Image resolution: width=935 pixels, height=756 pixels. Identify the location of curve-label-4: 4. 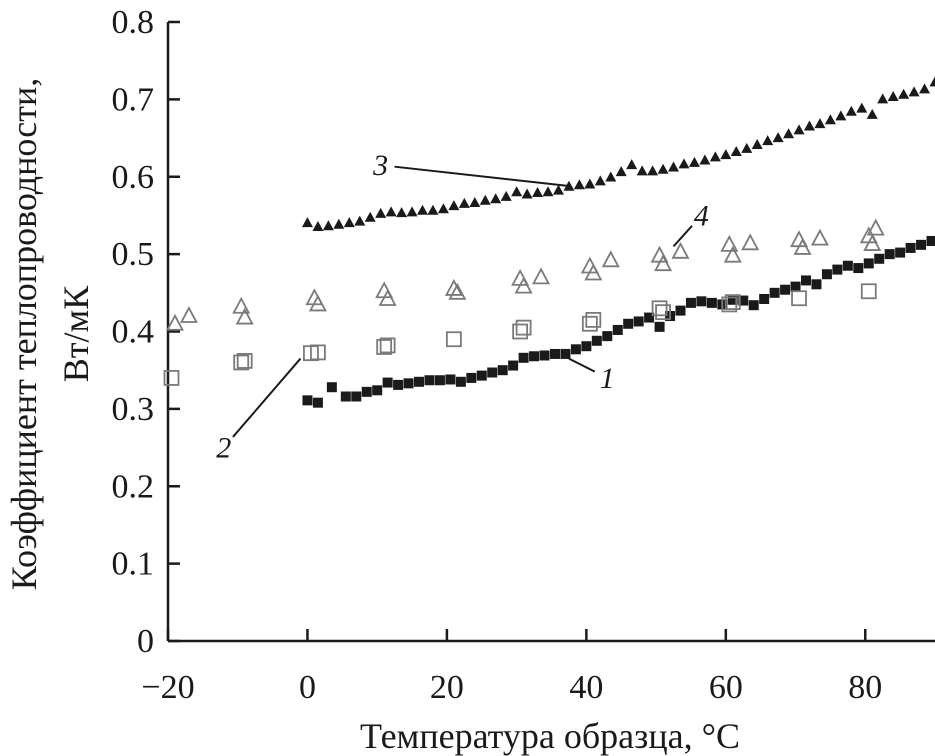
(701, 215).